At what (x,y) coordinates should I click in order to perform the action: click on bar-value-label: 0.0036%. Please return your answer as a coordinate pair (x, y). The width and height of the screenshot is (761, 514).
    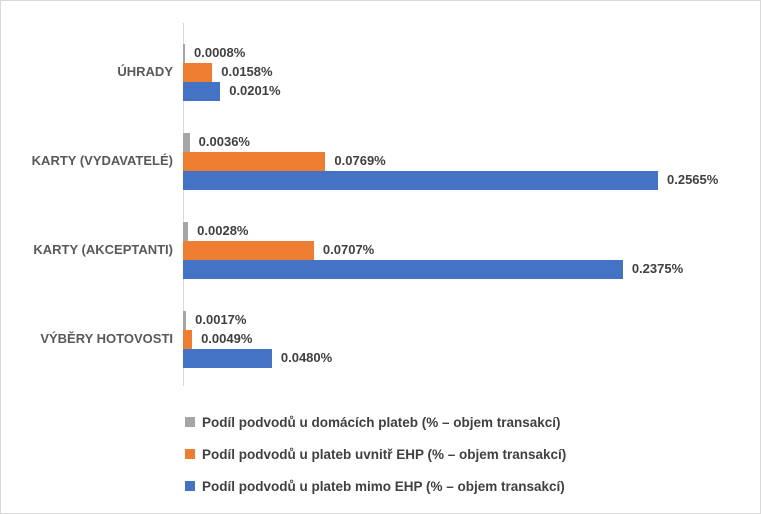
    Looking at the image, I should click on (224, 141).